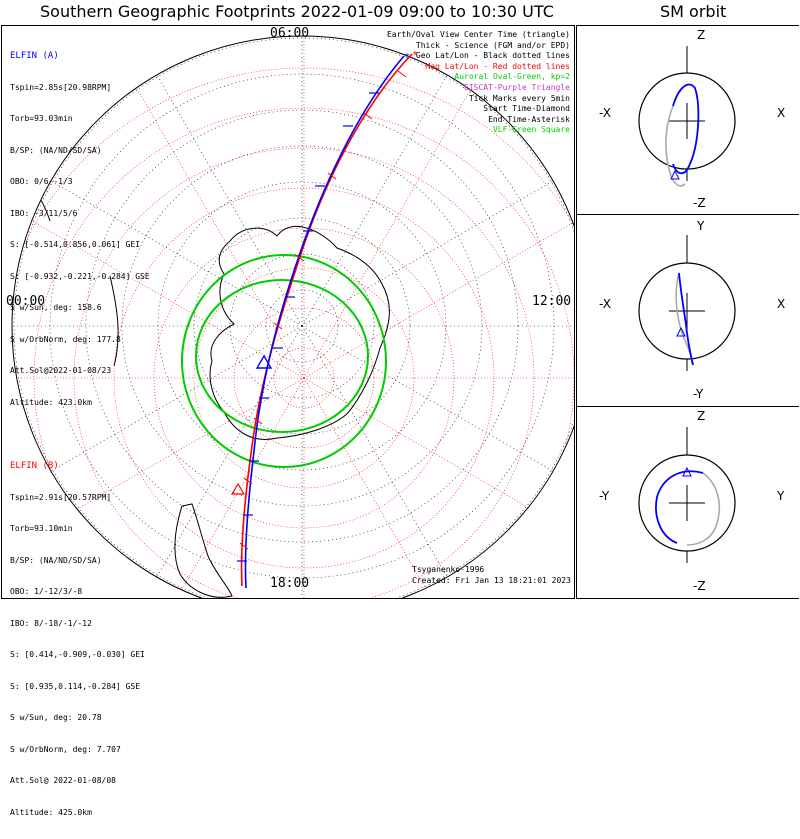 The height and width of the screenshot is (839, 800). What do you see at coordinates (56, 717) in the screenshot?
I see `elfin-b-line: S w/Sun, deg: 20.78` at bounding box center [56, 717].